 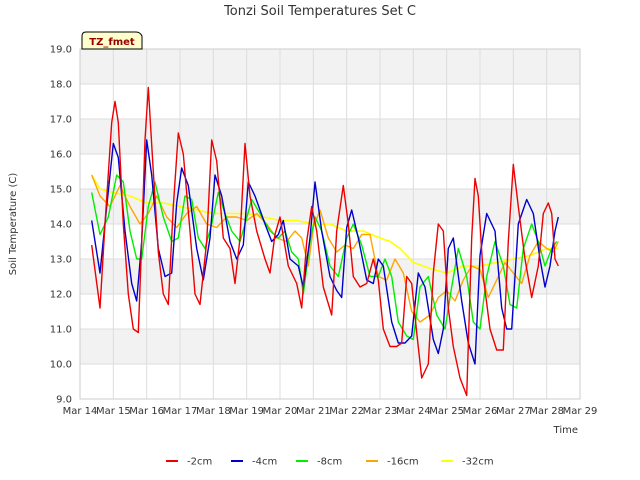 I want to click on x-tick-label: Mar 22, so click(x=346, y=411).